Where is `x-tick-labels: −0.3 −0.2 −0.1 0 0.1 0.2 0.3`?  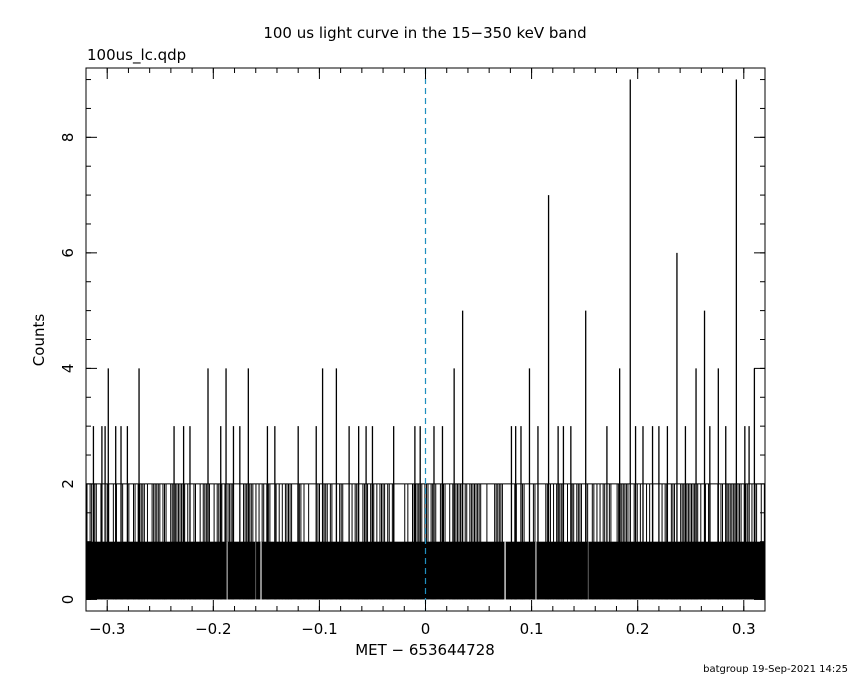
x-tick-labels: −0.3 −0.2 −0.1 0 0.1 0.2 0.3 is located at coordinates (422, 629).